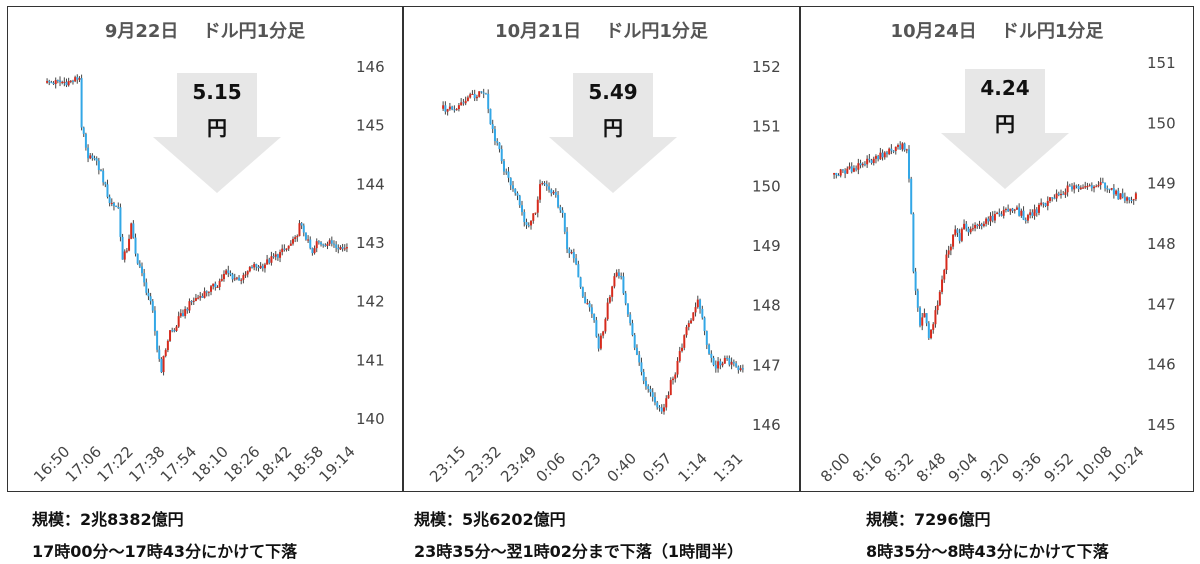  I want to click on drop-unit-label: 円, so click(1005, 124).